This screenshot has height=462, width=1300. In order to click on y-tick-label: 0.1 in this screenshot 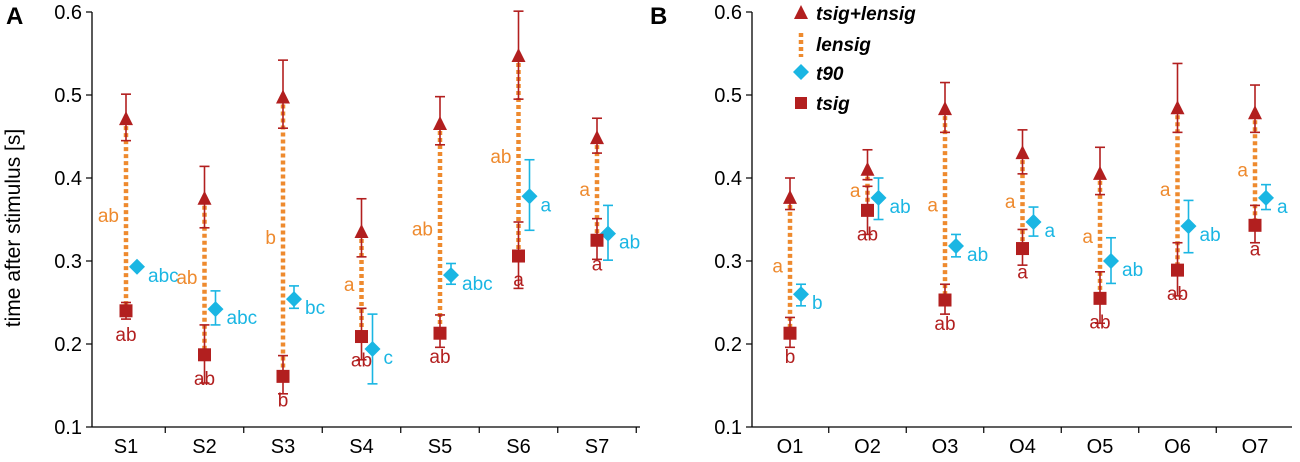, I will do `click(728, 428)`.